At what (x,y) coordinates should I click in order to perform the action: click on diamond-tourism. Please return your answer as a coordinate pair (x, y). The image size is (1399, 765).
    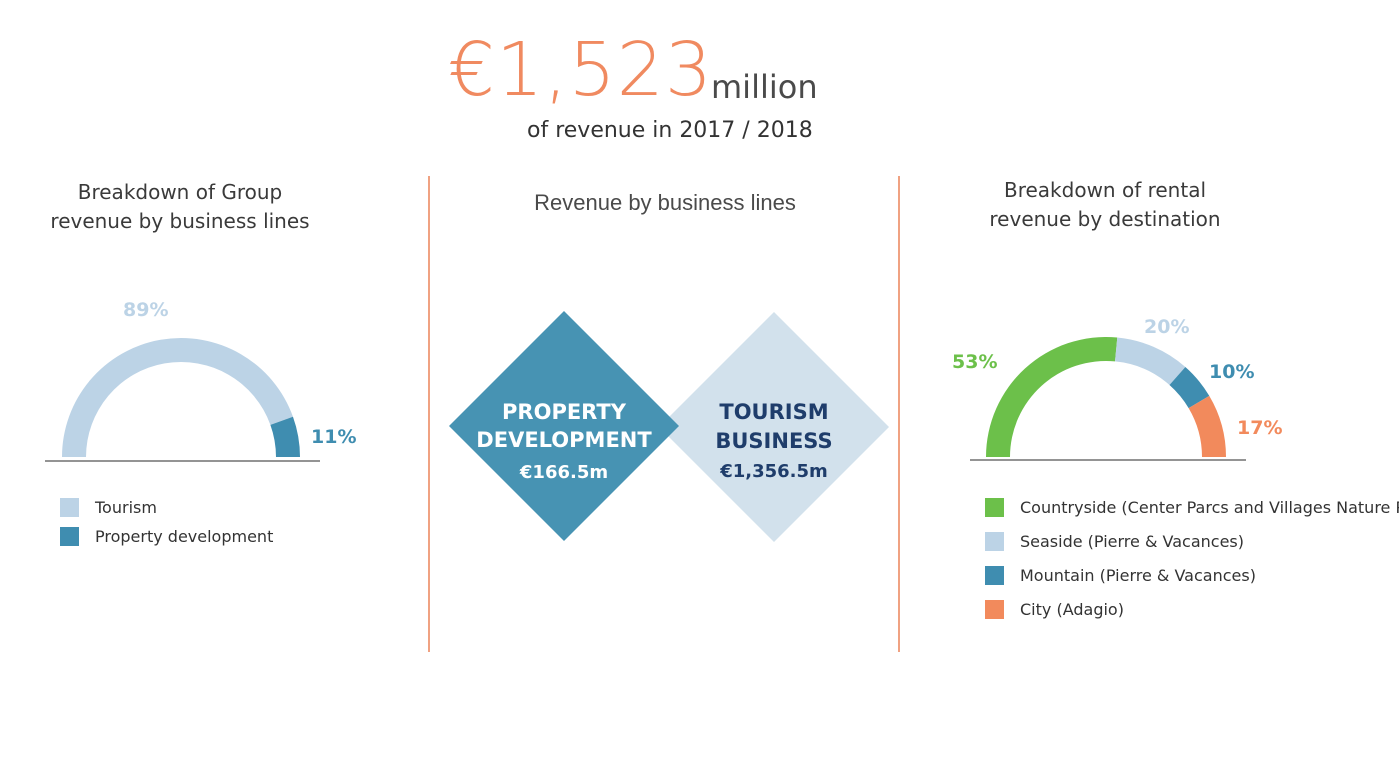
    Looking at the image, I should click on (774, 427).